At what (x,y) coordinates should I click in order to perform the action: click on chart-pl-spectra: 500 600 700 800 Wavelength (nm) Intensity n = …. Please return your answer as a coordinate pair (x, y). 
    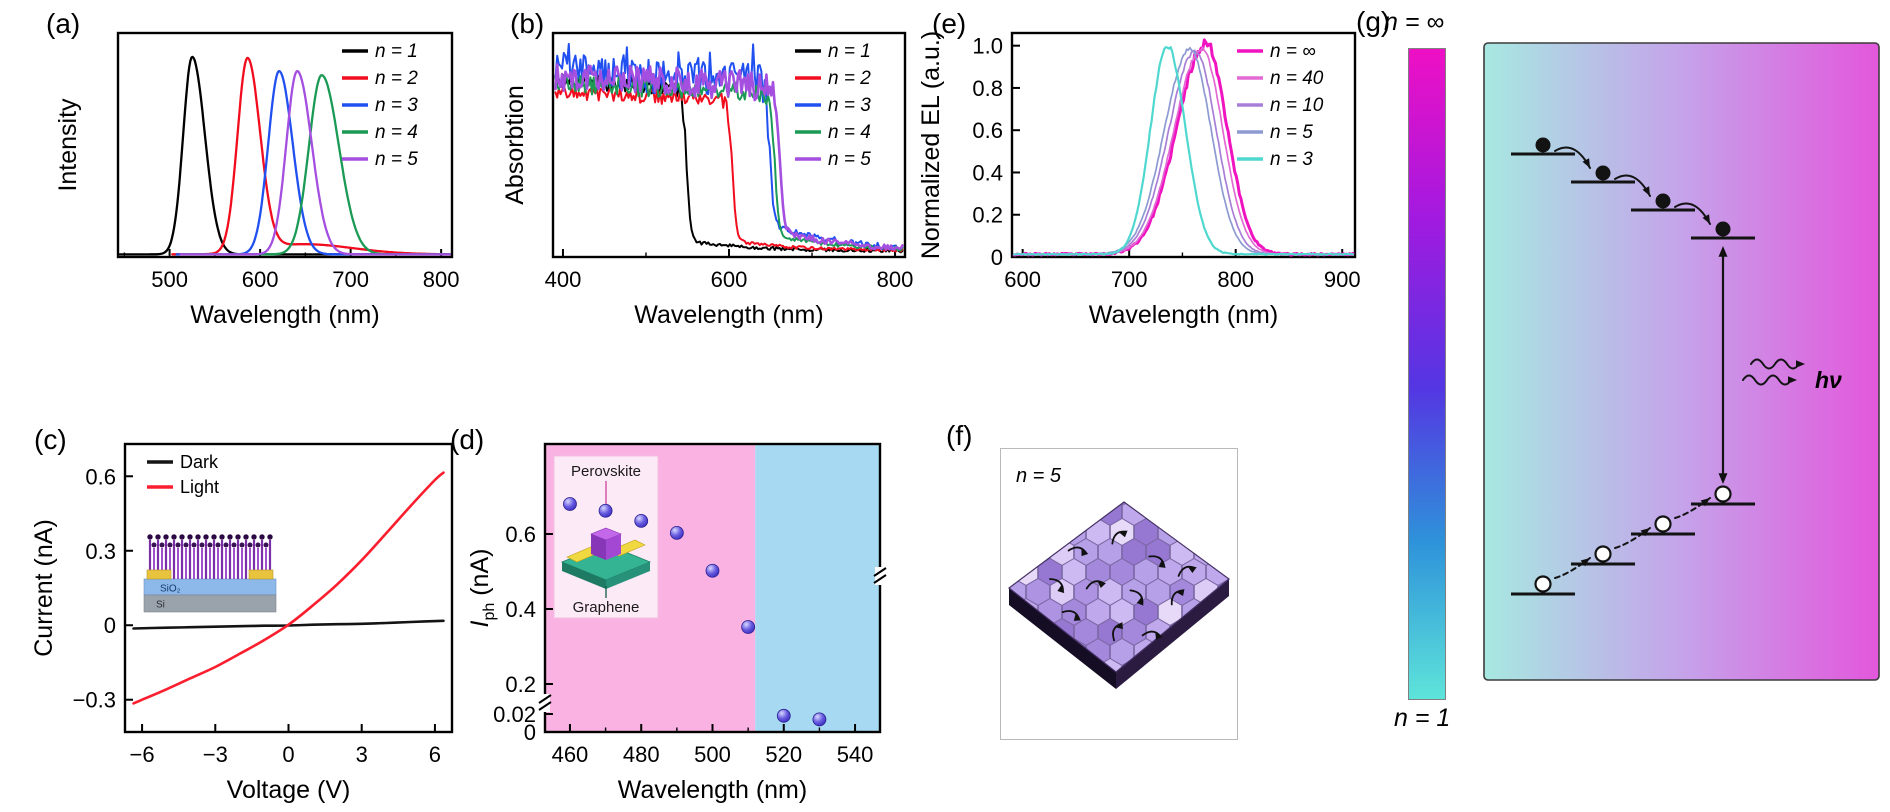
    Looking at the image, I should click on (257, 180).